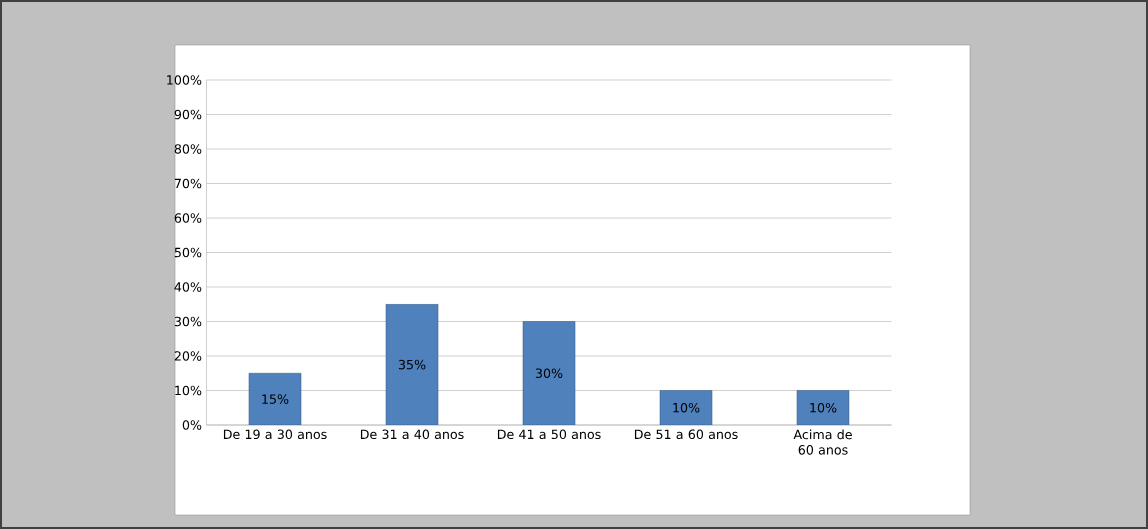 Image resolution: width=1148 pixels, height=529 pixels. What do you see at coordinates (188, 287) in the screenshot?
I see `y-tick-label: 40%` at bounding box center [188, 287].